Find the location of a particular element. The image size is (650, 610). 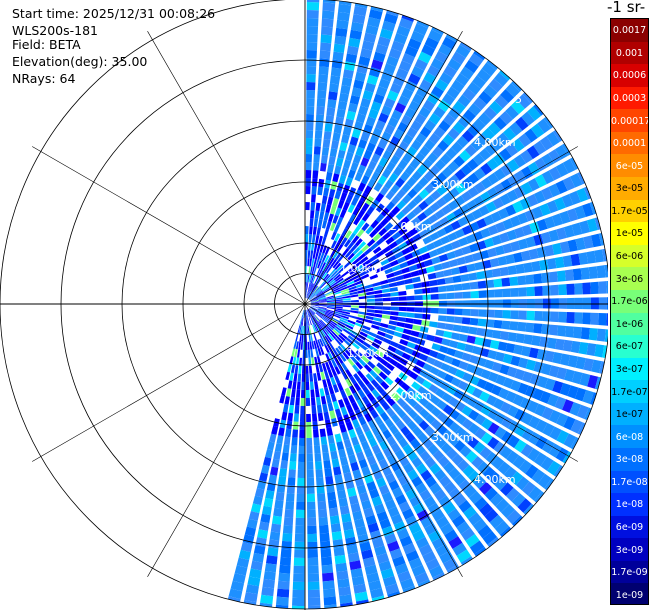

range-ring-label: 3.00km is located at coordinates (453, 437).